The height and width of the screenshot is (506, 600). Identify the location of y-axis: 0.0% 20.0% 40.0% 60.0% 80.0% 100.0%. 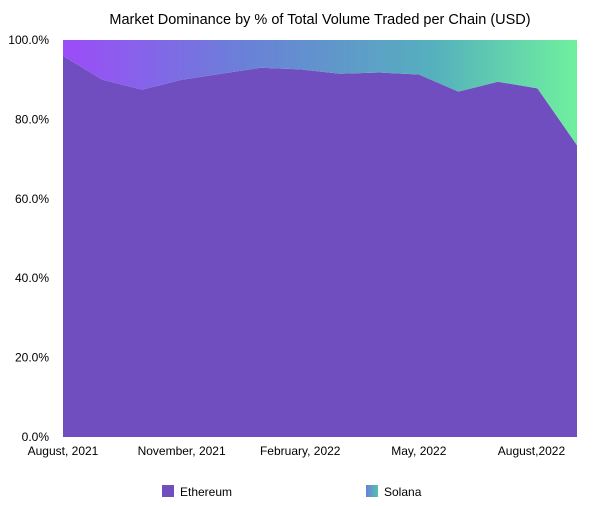
(28, 238).